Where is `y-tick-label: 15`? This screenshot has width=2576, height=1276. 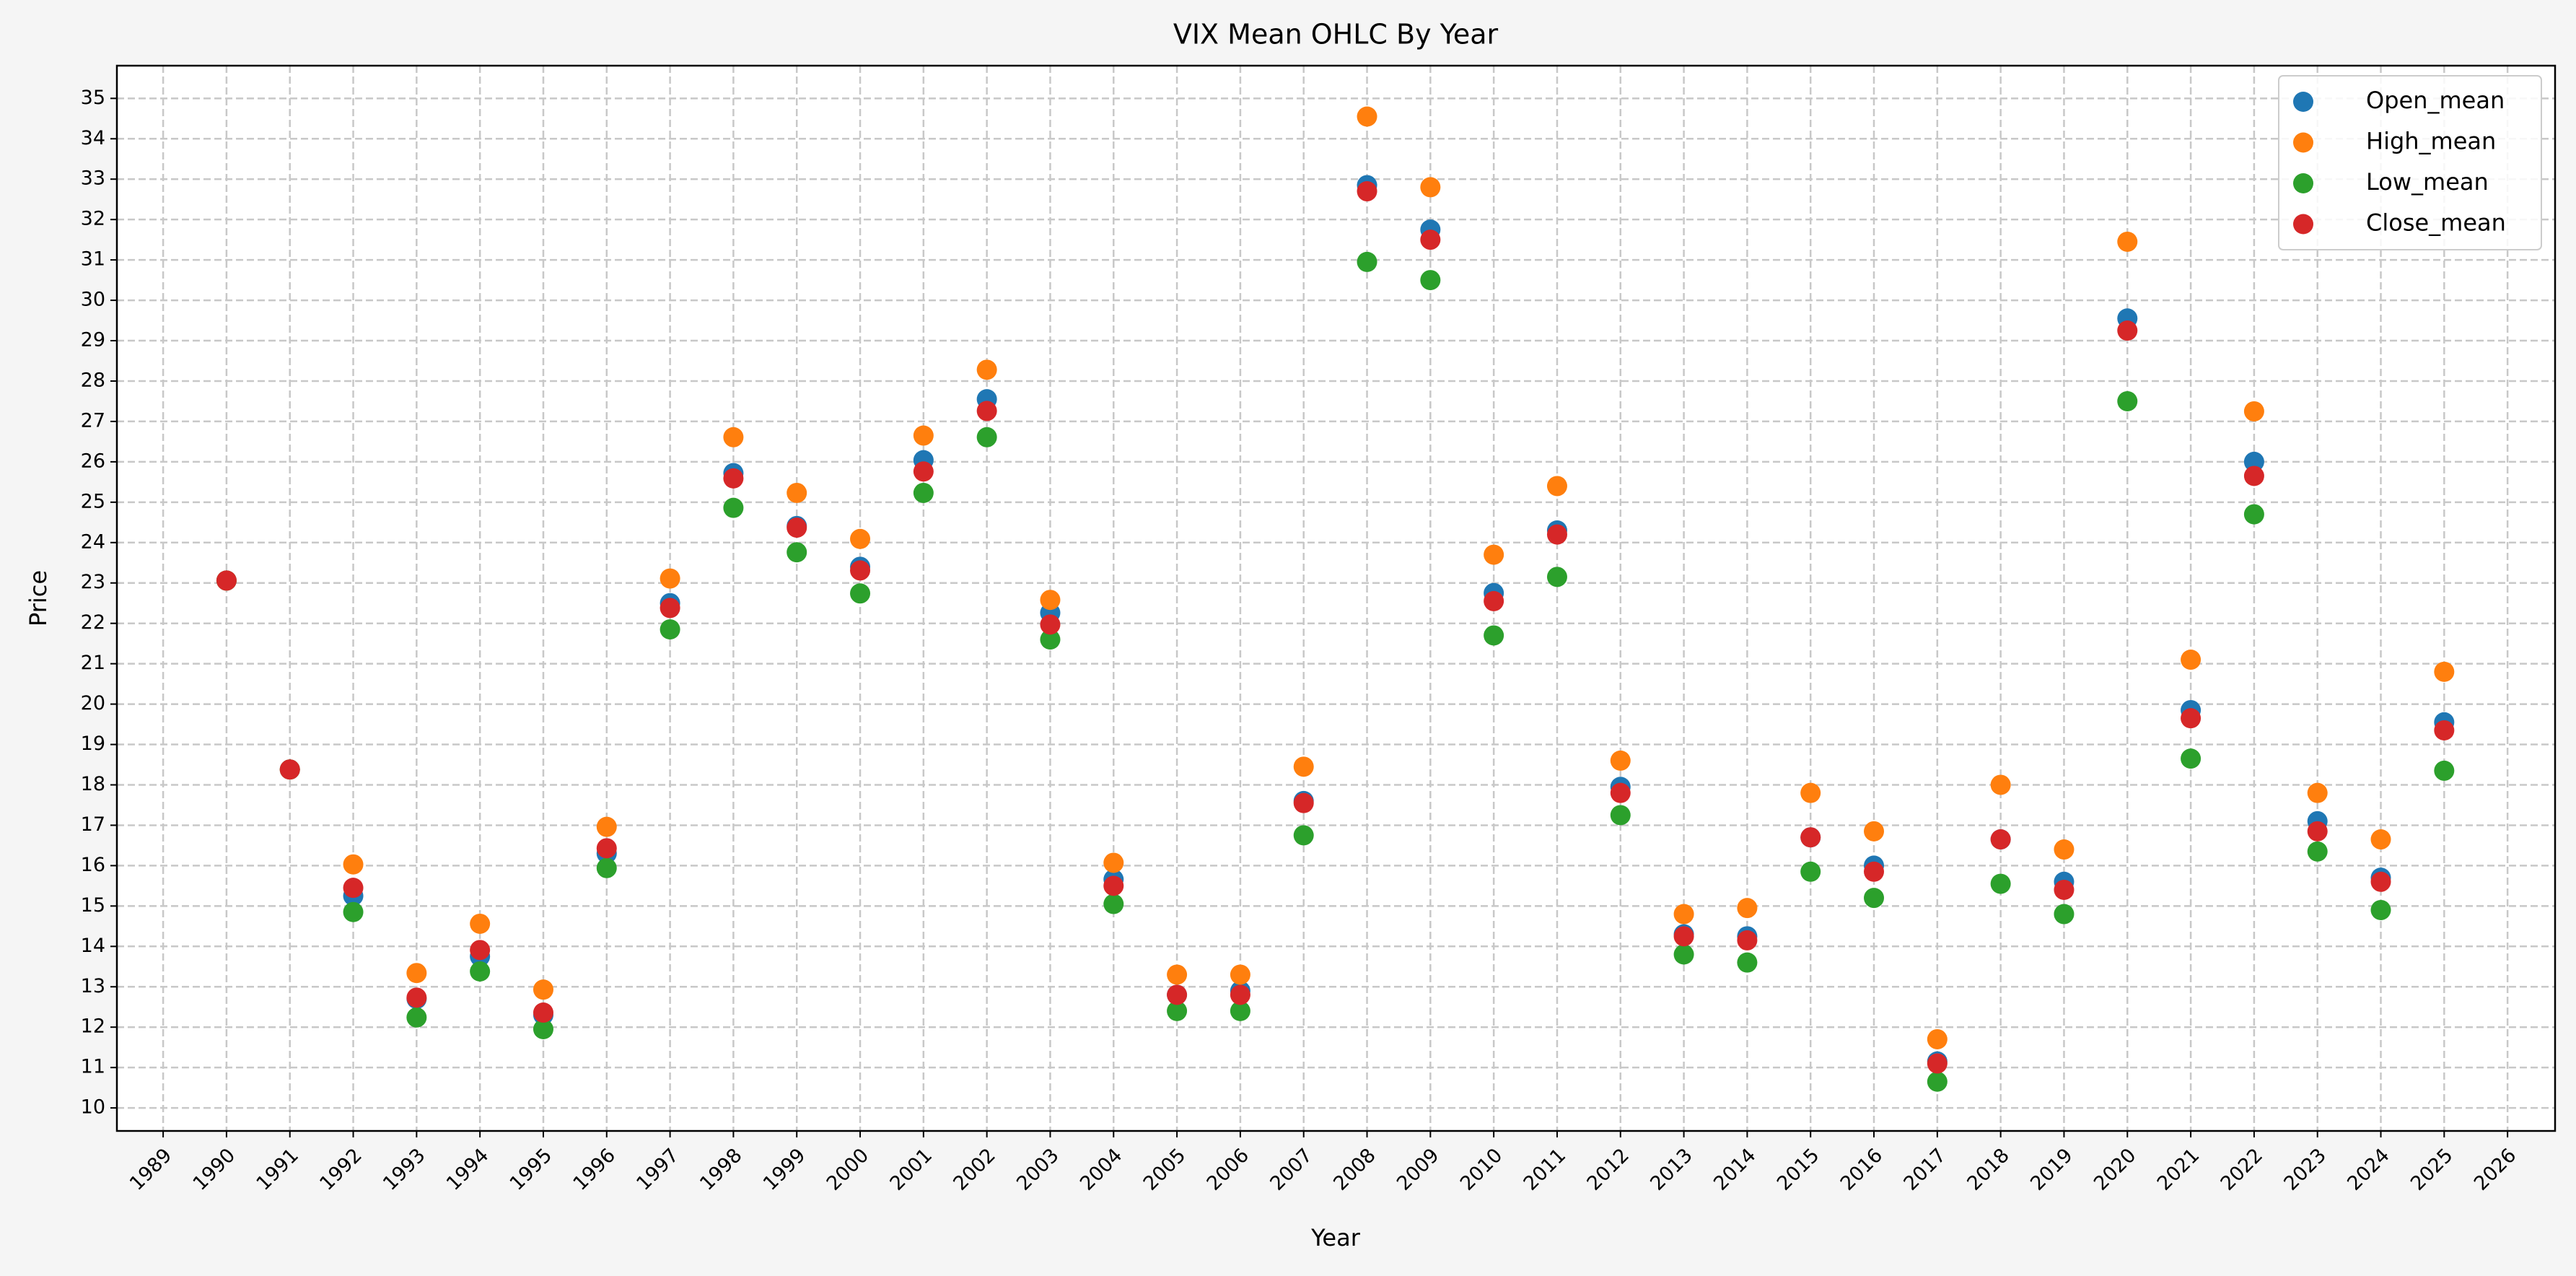 y-tick-label: 15 is located at coordinates (93, 905).